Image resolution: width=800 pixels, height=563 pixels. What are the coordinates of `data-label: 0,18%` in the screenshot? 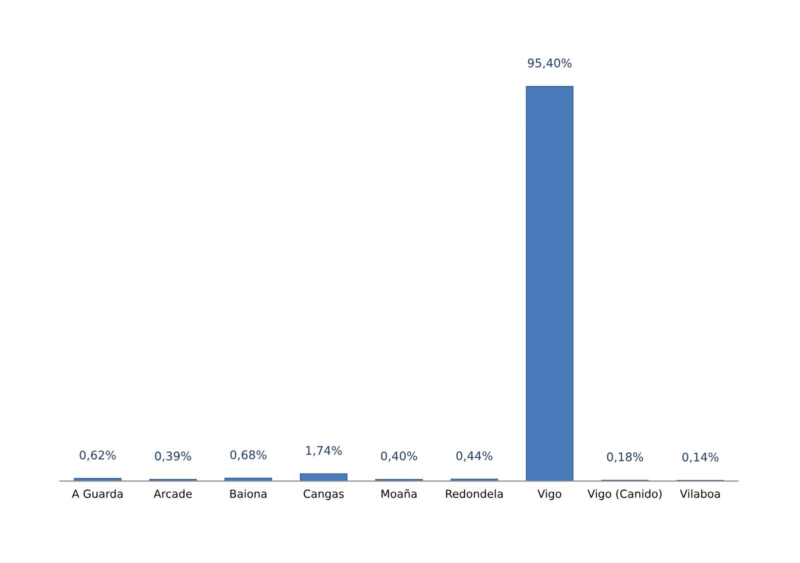 It's located at (625, 457).